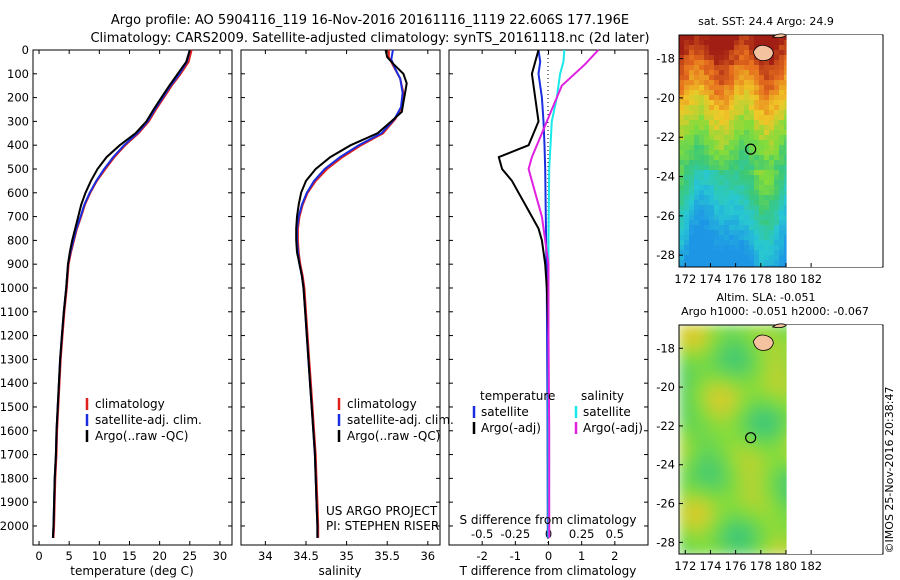 The width and height of the screenshot is (900, 580). I want to click on s-tick-label: 0.25, so click(582, 534).